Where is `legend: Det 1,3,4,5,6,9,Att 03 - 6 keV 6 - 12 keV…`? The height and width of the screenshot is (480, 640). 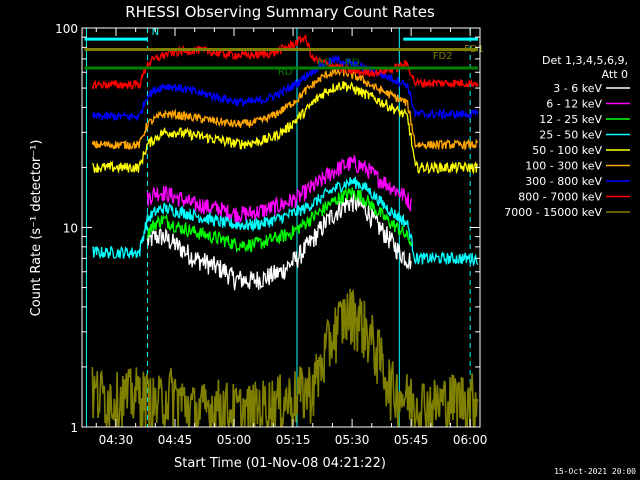 legend: Det 1,3,4,5,6,9,Att 03 - 6 keV 6 - 12 keV… is located at coordinates (567, 136).